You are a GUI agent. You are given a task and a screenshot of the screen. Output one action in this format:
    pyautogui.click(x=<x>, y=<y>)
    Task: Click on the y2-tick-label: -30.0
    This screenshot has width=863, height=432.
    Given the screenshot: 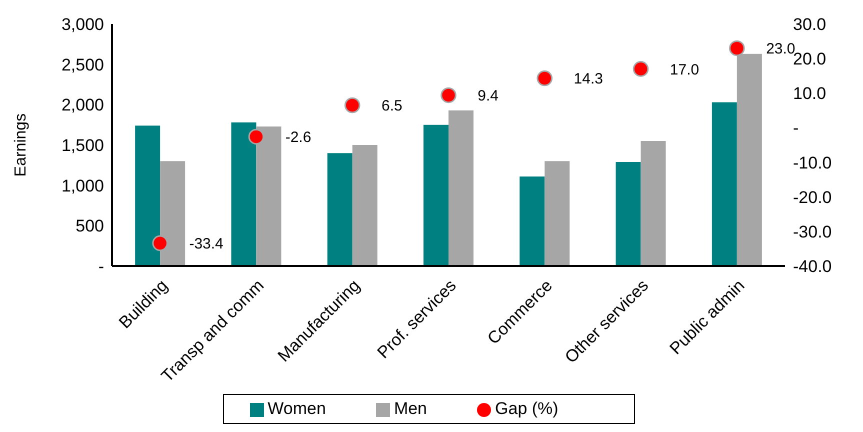 What is the action you would take?
    pyautogui.click(x=812, y=232)
    